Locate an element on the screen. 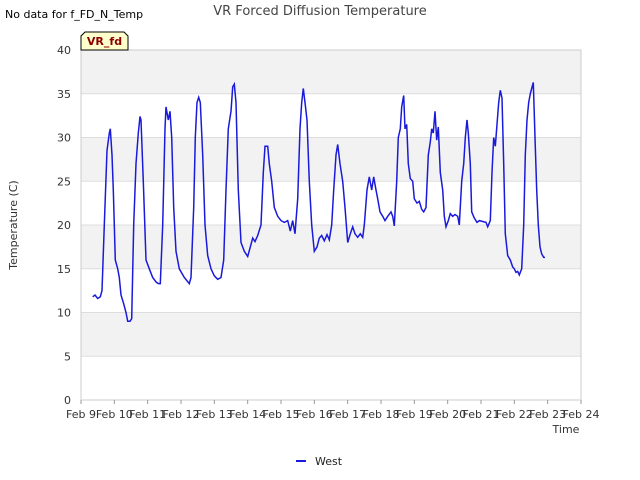  x-tick-label: Feb 17 is located at coordinates (347, 414).